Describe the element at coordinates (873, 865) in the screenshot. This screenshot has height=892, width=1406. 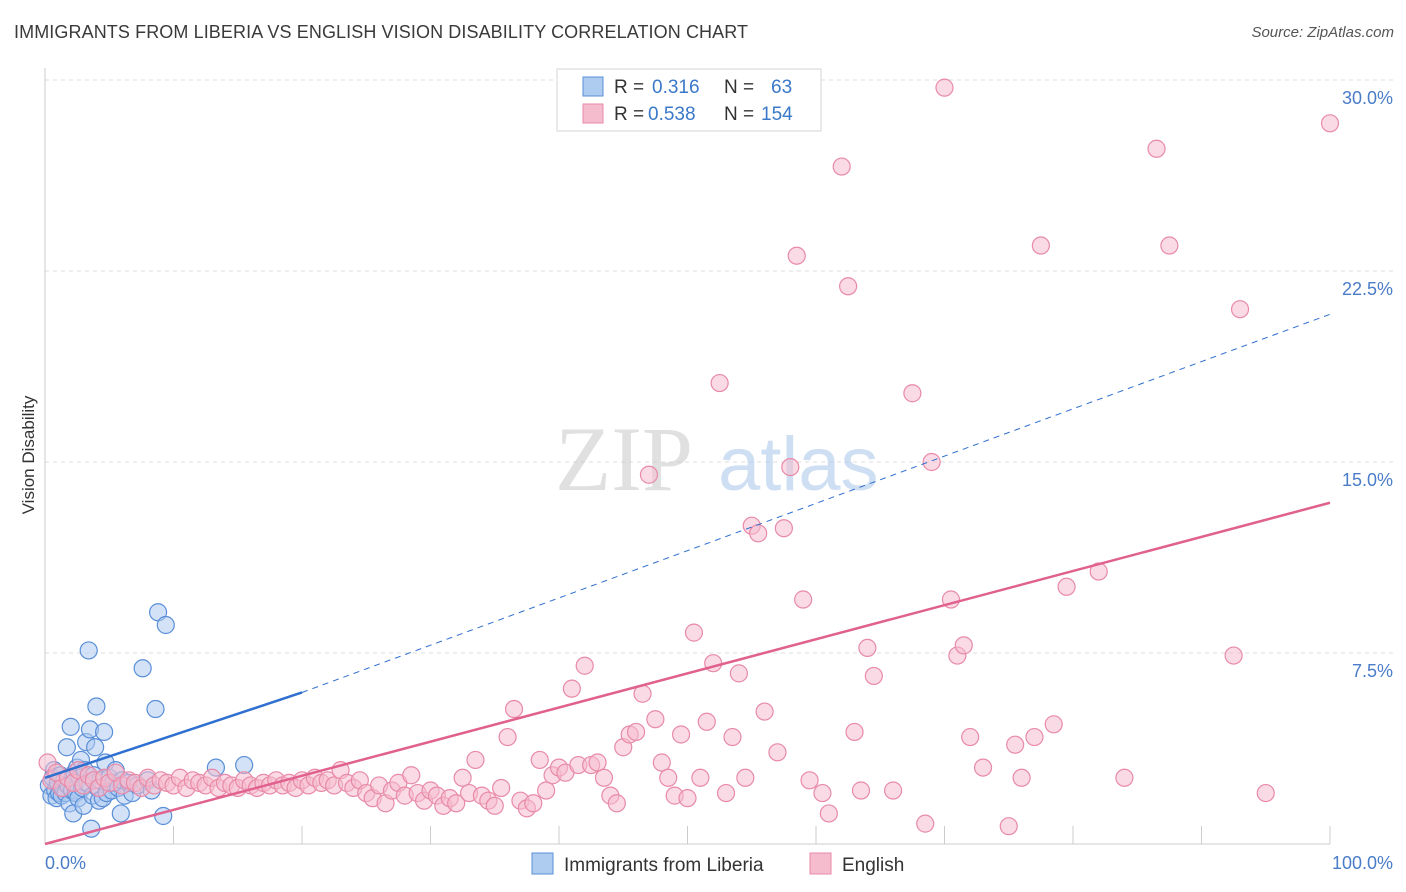
I see `legend-label-english: English` at that location.